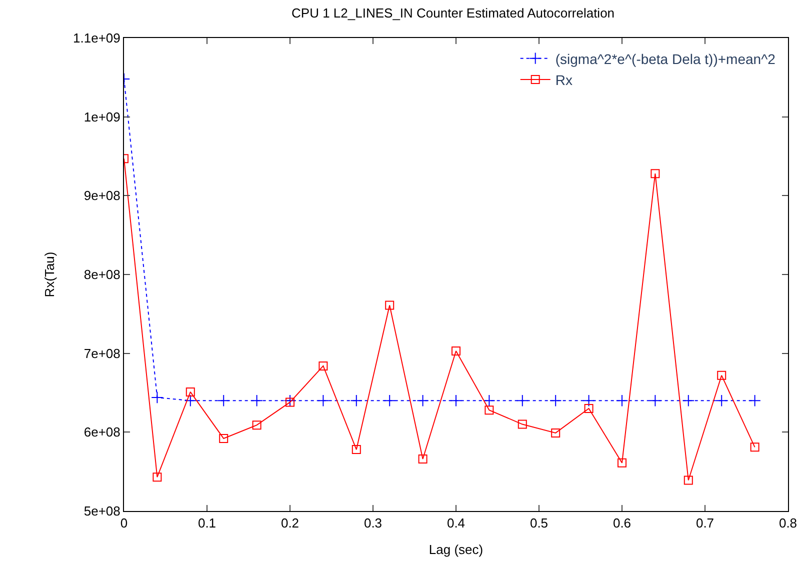 The image size is (809, 567). What do you see at coordinates (290, 523) in the screenshot?
I see `x-tick-label: 0.2` at bounding box center [290, 523].